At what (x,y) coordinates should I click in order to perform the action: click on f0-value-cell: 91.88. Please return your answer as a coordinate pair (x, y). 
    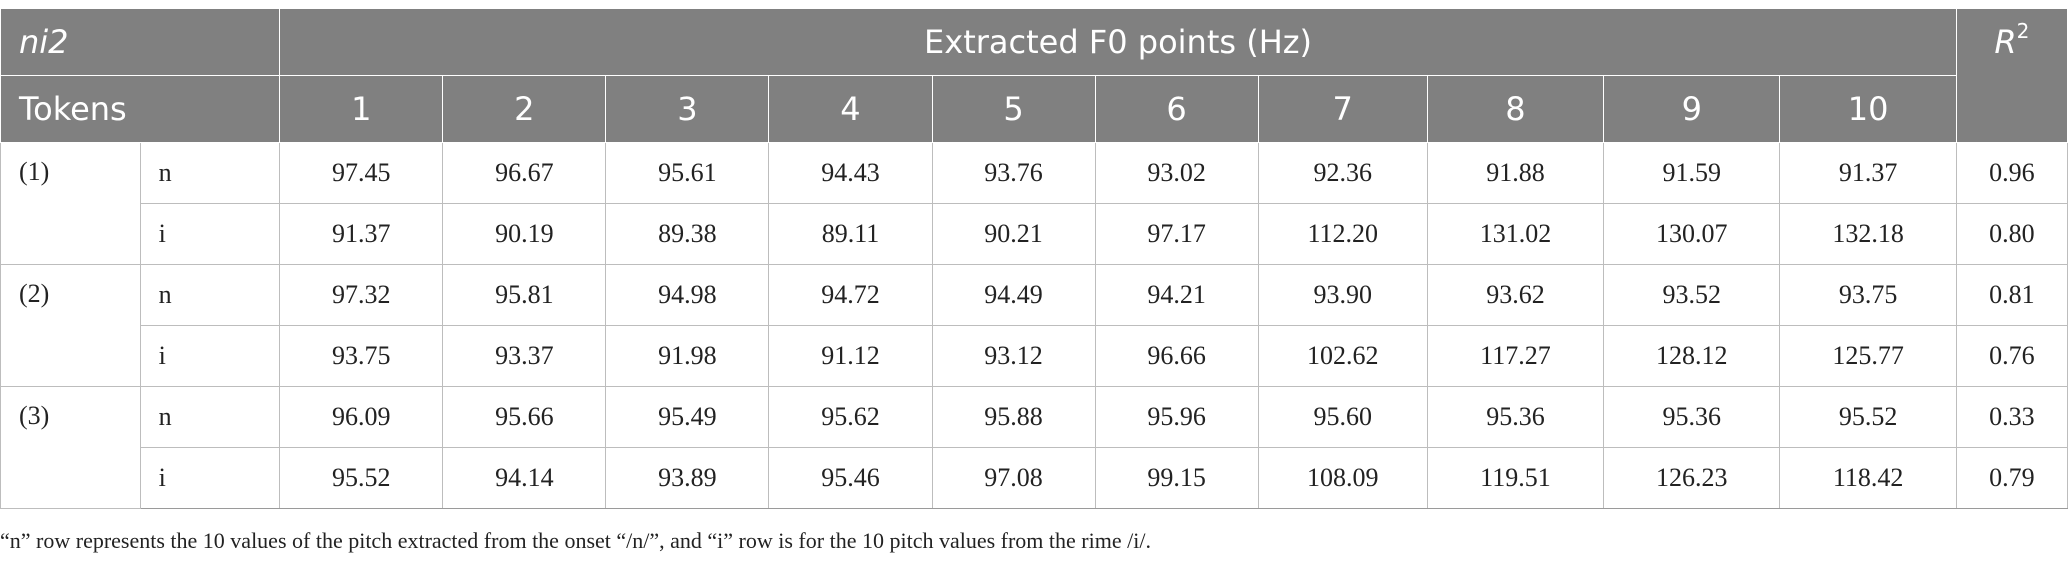
    Looking at the image, I should click on (1515, 173).